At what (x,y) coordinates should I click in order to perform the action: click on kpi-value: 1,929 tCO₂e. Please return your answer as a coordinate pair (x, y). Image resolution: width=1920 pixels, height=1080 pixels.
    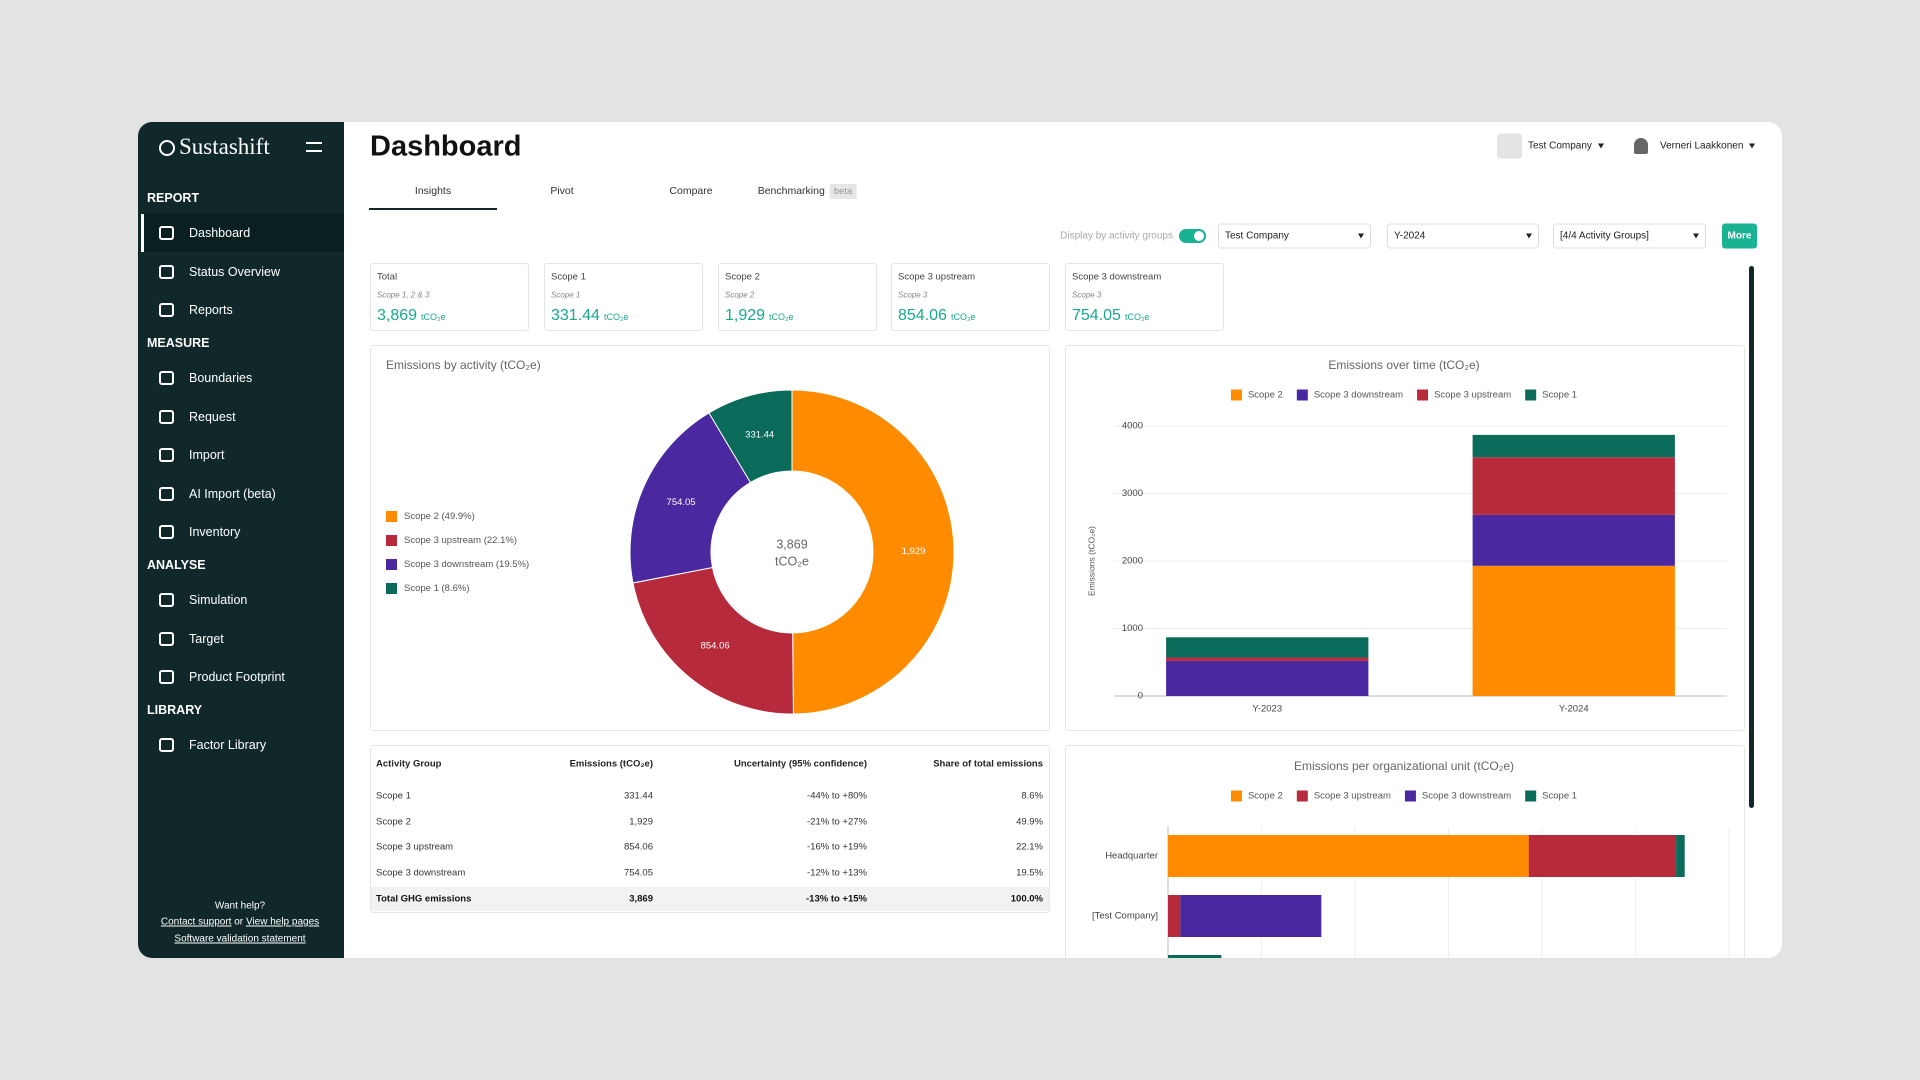
    Looking at the image, I should click on (759, 316).